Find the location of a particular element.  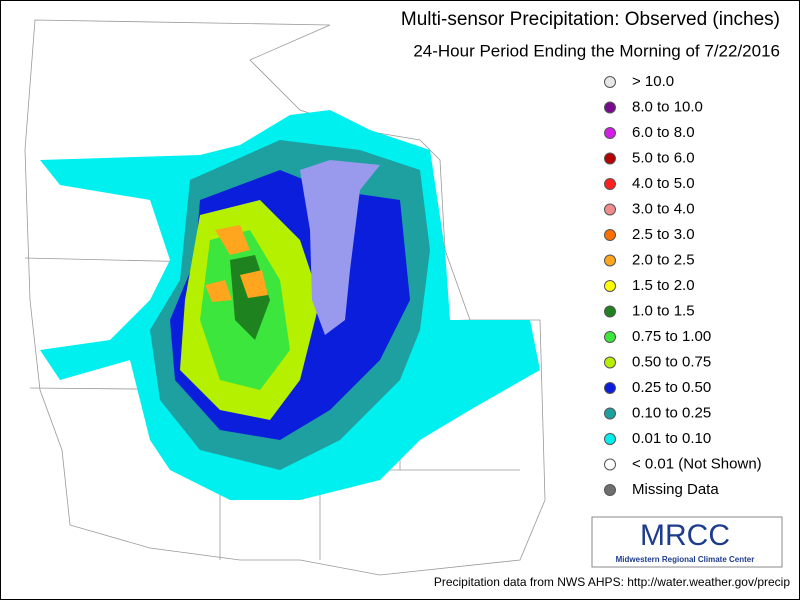

logo-name: MRCC is located at coordinates (685, 535).